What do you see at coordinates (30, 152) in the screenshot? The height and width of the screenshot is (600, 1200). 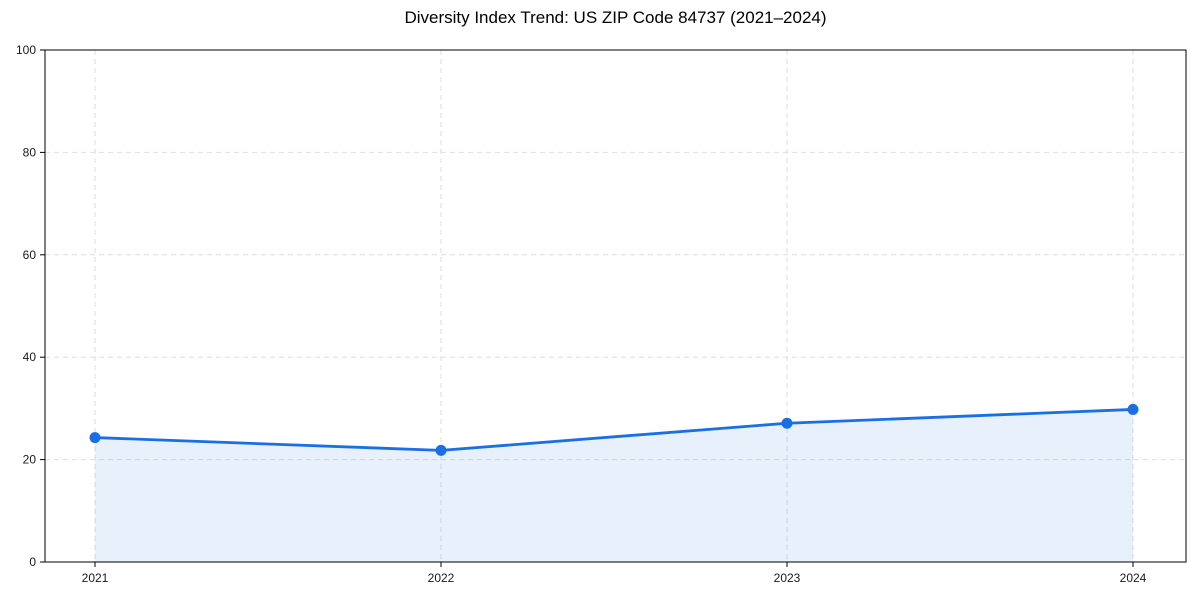 I see `y-tick-label: 80` at bounding box center [30, 152].